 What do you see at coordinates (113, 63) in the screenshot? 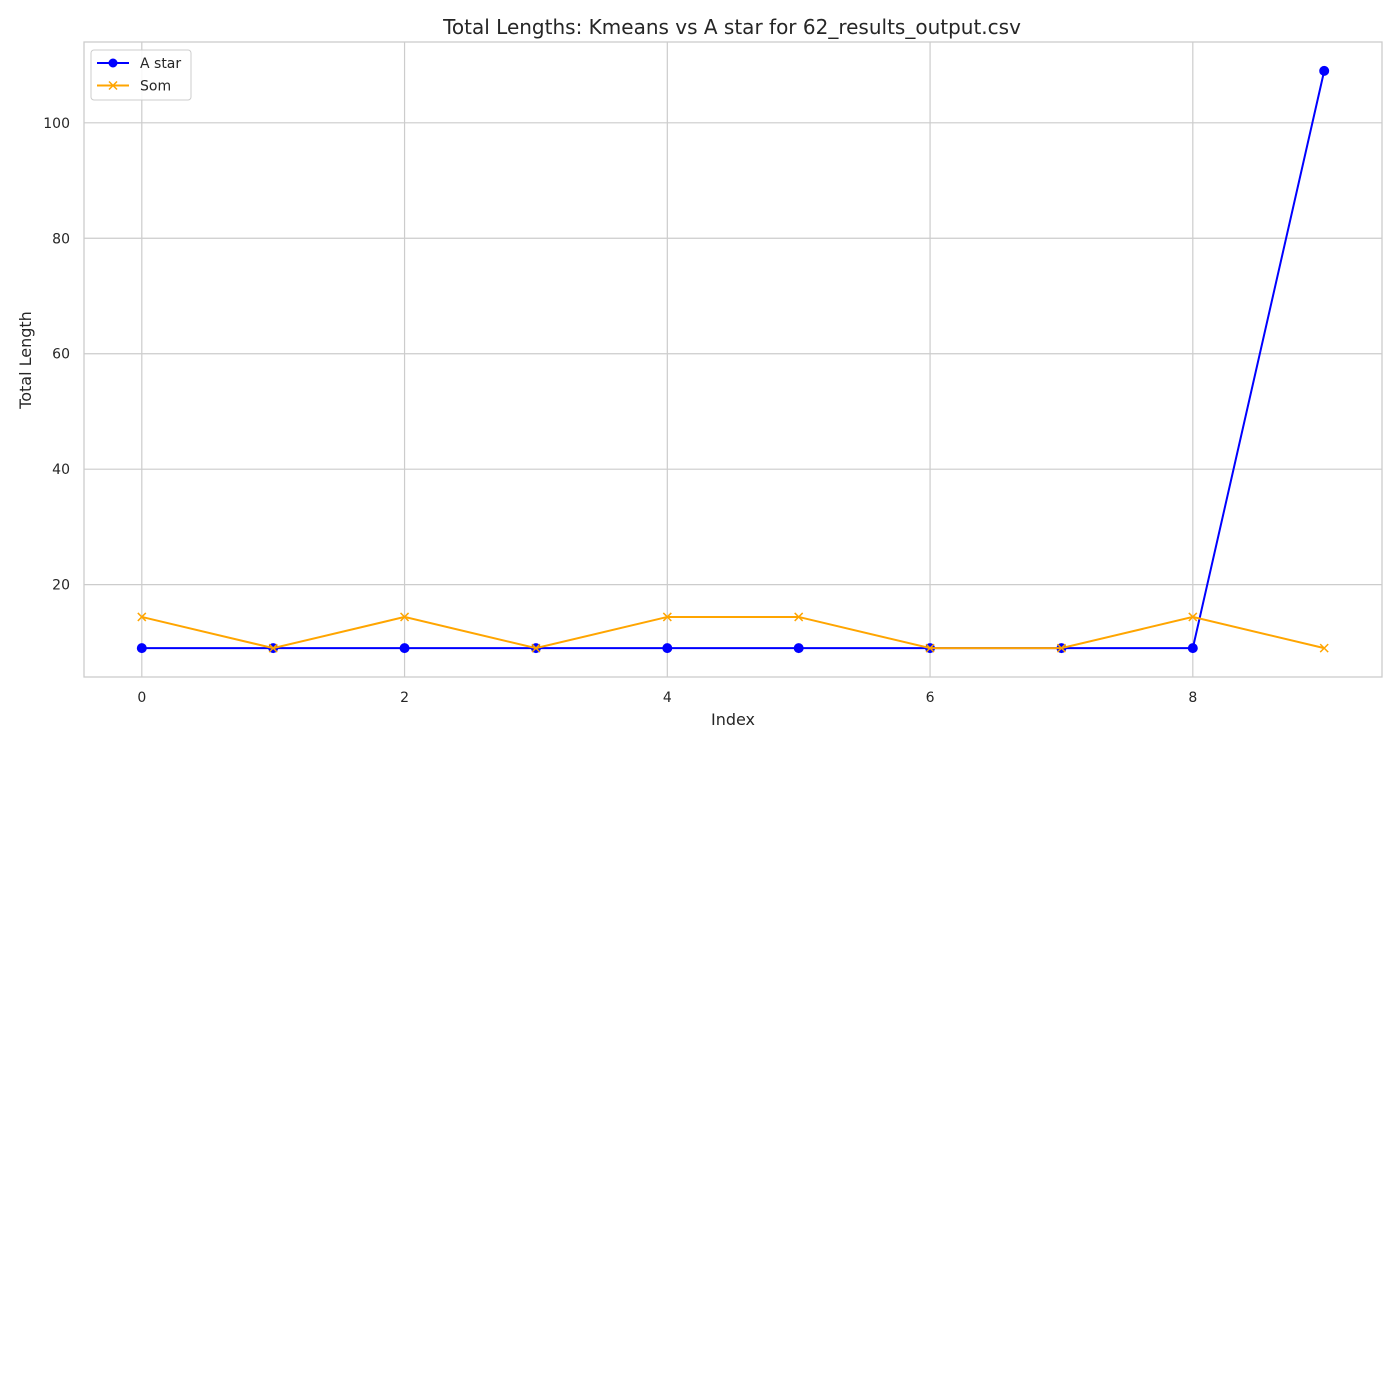
I see `legend-marker-a-star` at bounding box center [113, 63].